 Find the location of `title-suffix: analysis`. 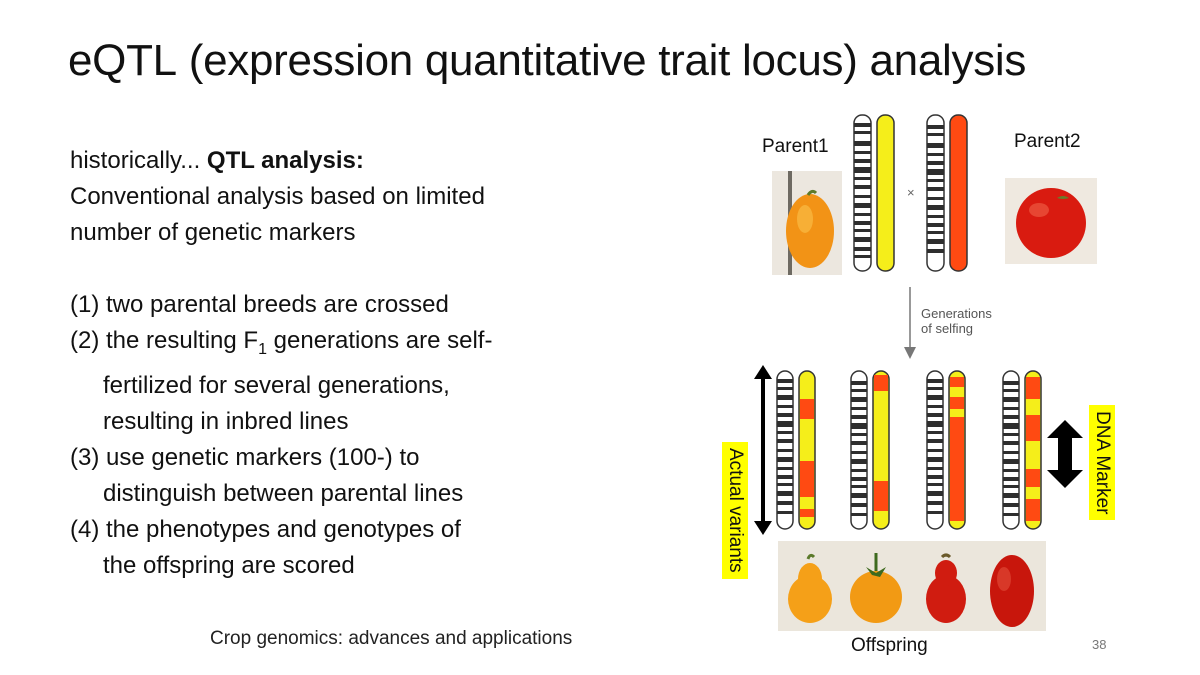

title-suffix: analysis is located at coordinates (948, 60).